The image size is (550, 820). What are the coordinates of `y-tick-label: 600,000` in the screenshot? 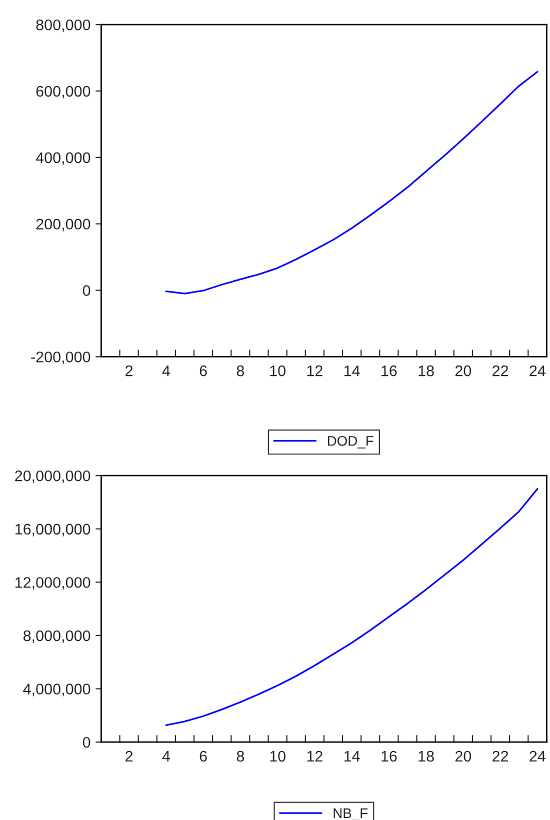 It's located at (63, 92).